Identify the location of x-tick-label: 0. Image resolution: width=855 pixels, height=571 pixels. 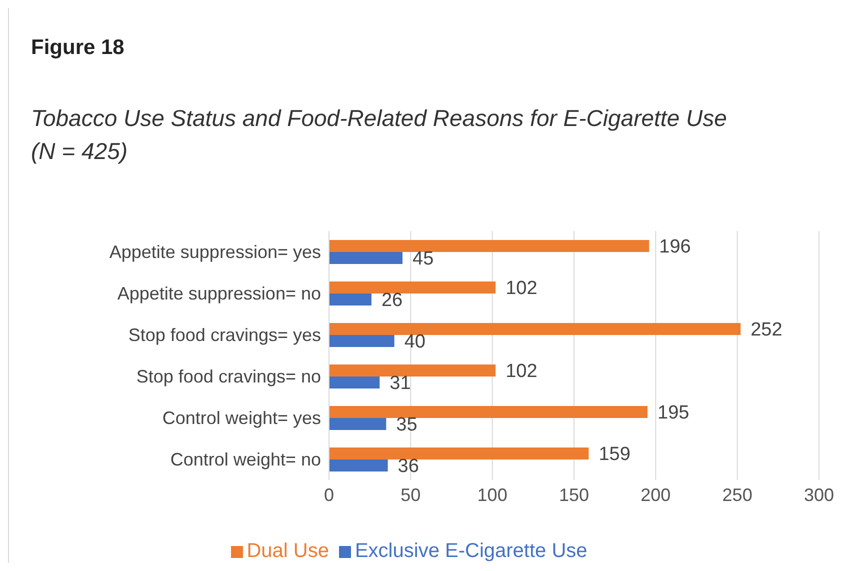
(329, 494).